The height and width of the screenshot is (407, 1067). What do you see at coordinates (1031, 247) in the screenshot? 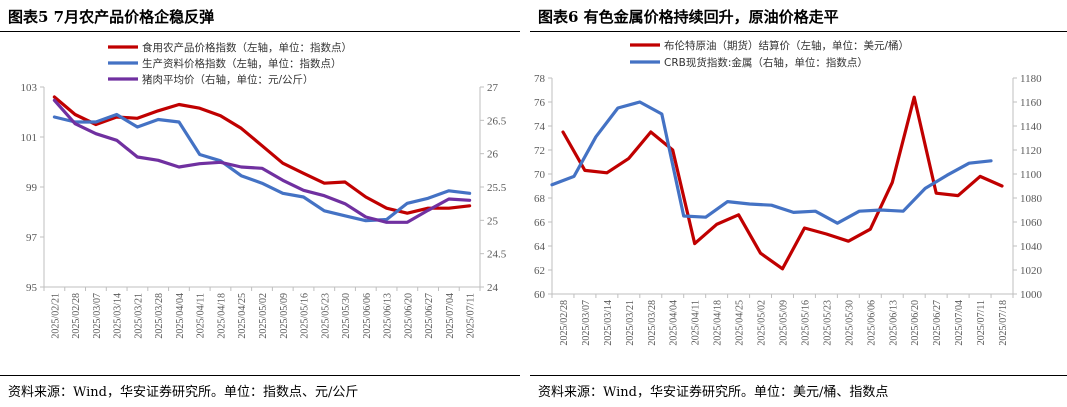
I see `right-right-tick-label: 1040` at bounding box center [1031, 247].